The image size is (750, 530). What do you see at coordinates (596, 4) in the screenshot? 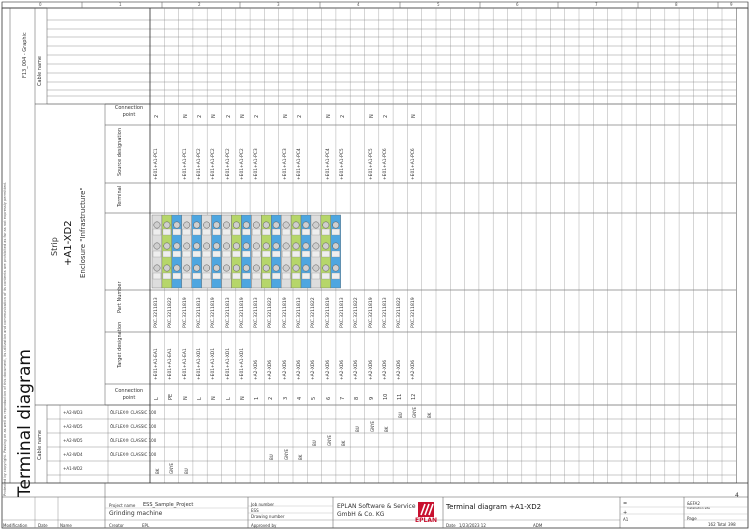
I see `ruler-number: 7` at bounding box center [596, 4].